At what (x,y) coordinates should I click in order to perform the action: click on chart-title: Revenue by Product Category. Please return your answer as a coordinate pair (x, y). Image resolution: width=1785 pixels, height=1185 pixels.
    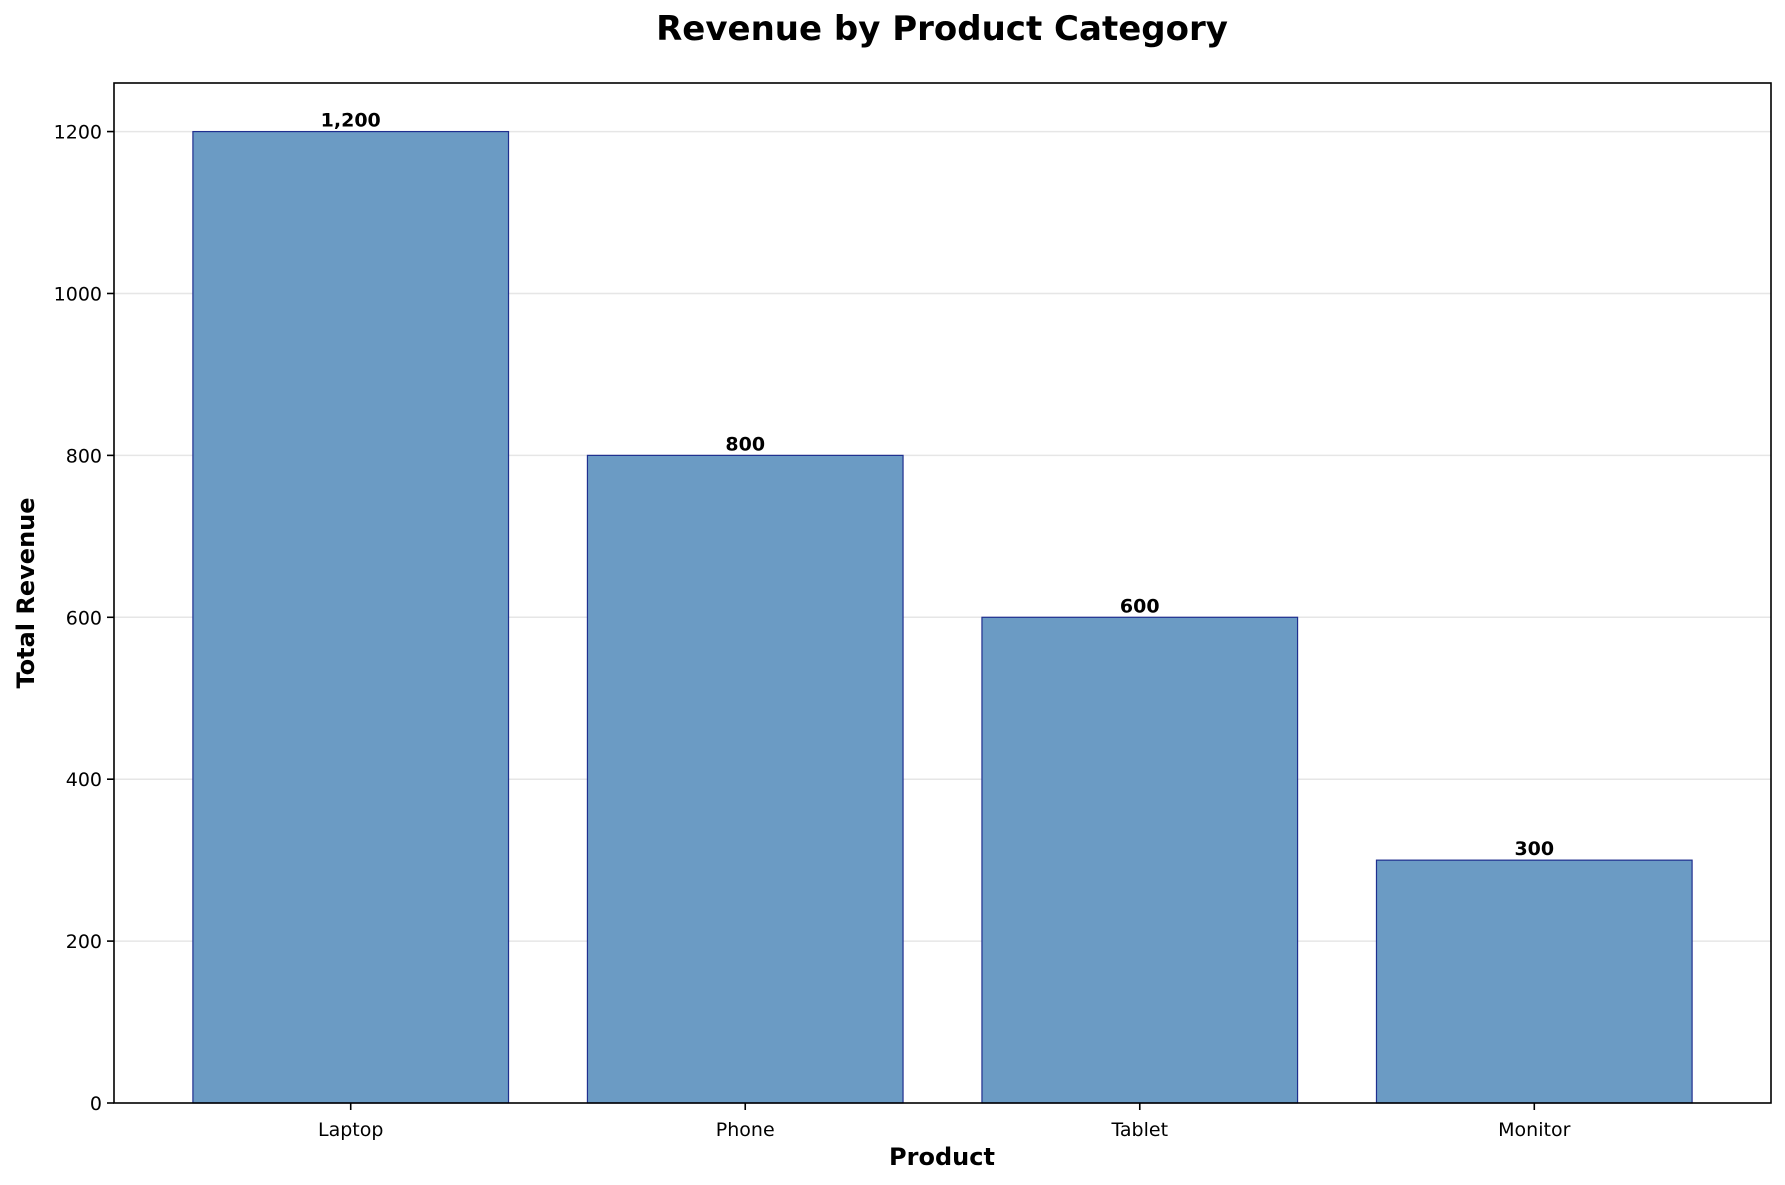
    Looking at the image, I should click on (942, 29).